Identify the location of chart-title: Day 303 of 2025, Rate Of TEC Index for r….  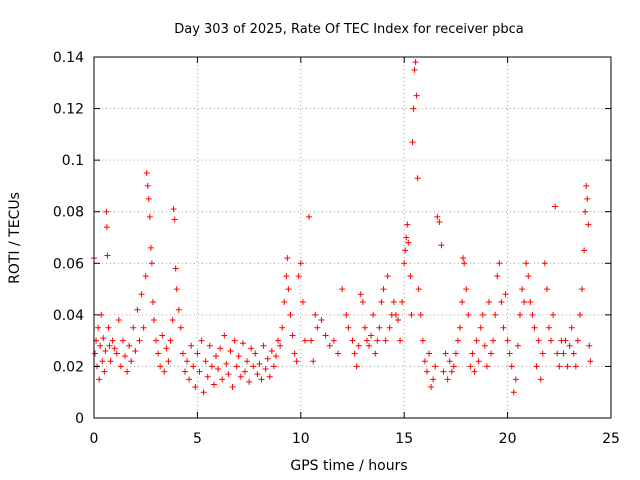
(349, 29).